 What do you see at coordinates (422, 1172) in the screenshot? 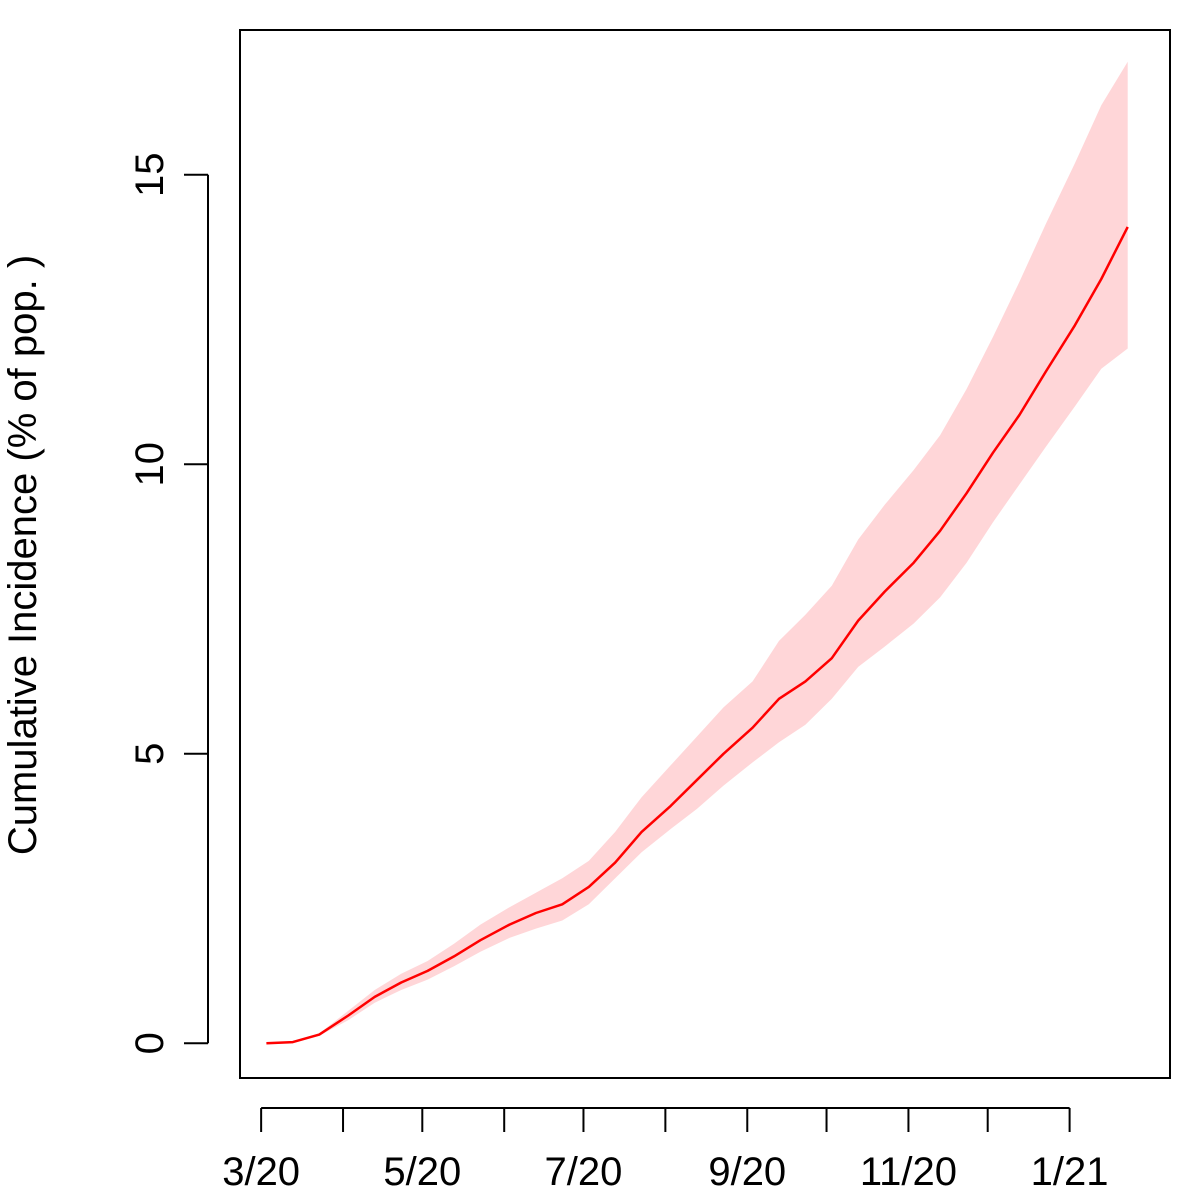
I see `x-tick-label: 5/20` at bounding box center [422, 1172].